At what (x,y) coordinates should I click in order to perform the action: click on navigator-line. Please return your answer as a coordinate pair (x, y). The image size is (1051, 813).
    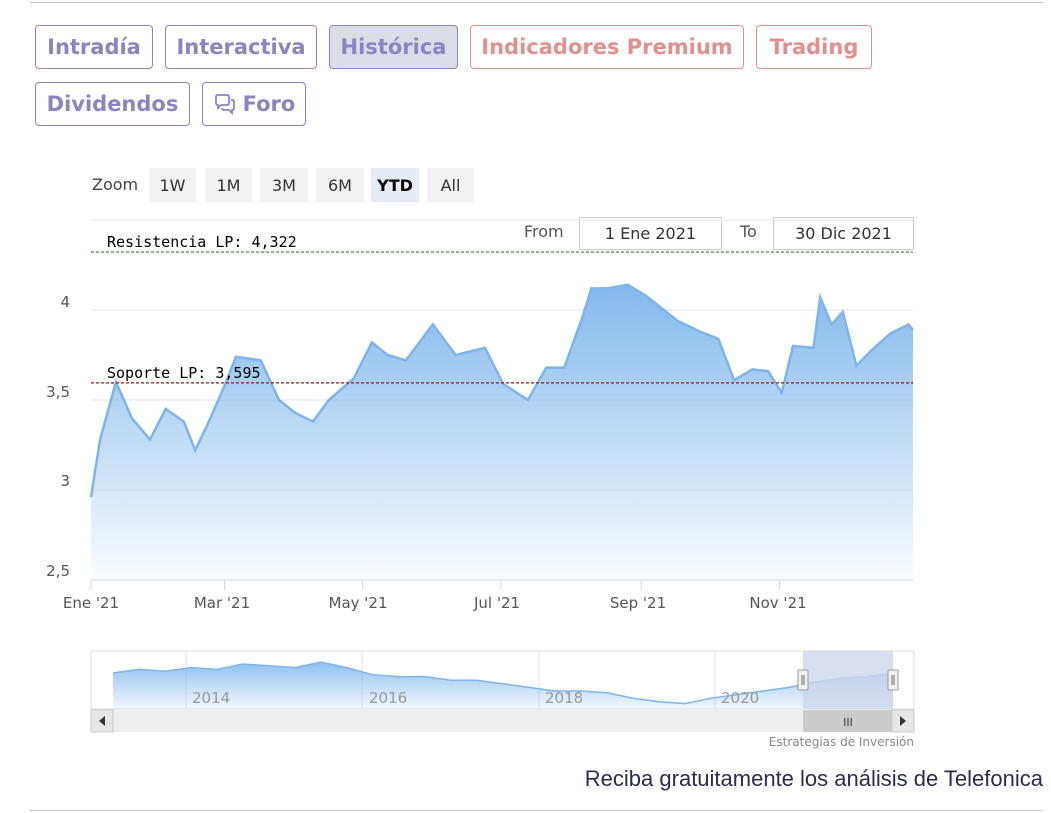
    Looking at the image, I should click on (503, 683).